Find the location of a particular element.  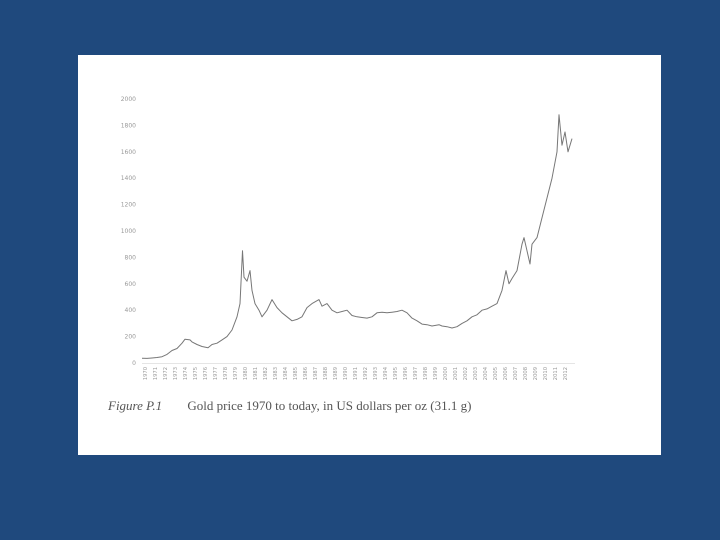

x-tick-label: 1990 is located at coordinates (346, 373).